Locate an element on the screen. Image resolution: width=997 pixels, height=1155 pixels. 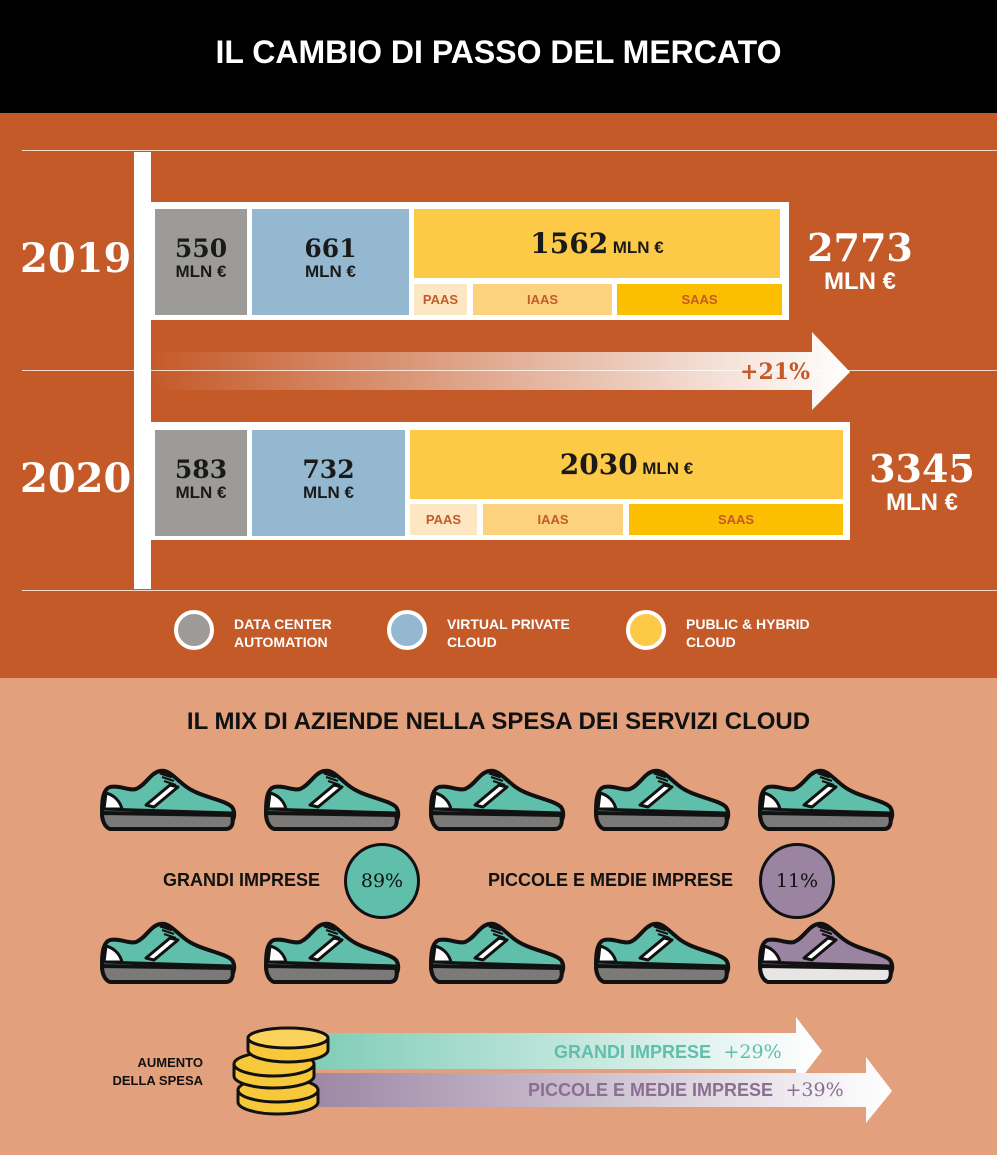
spending-small-pct: +39% is located at coordinates (814, 1090).